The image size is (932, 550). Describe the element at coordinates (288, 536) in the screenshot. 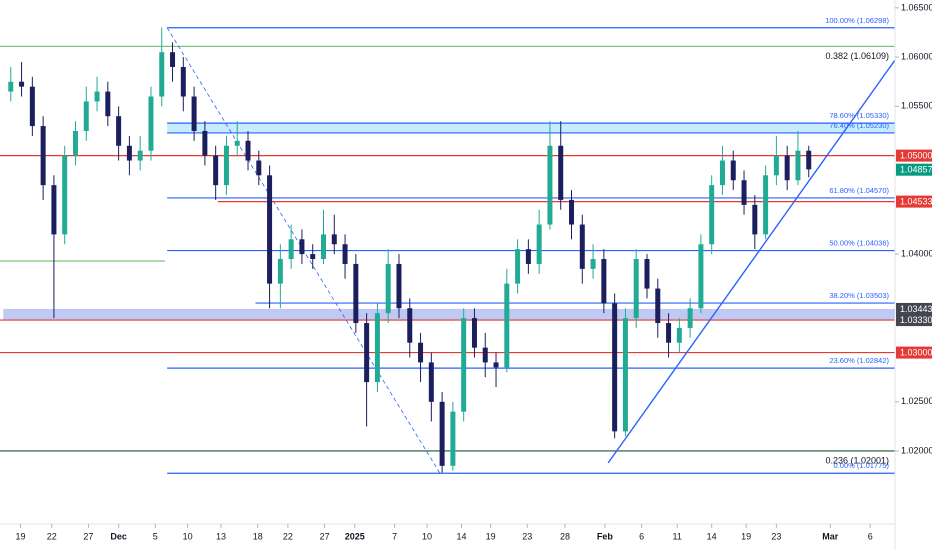

I see `x-tick-label: 22` at that location.